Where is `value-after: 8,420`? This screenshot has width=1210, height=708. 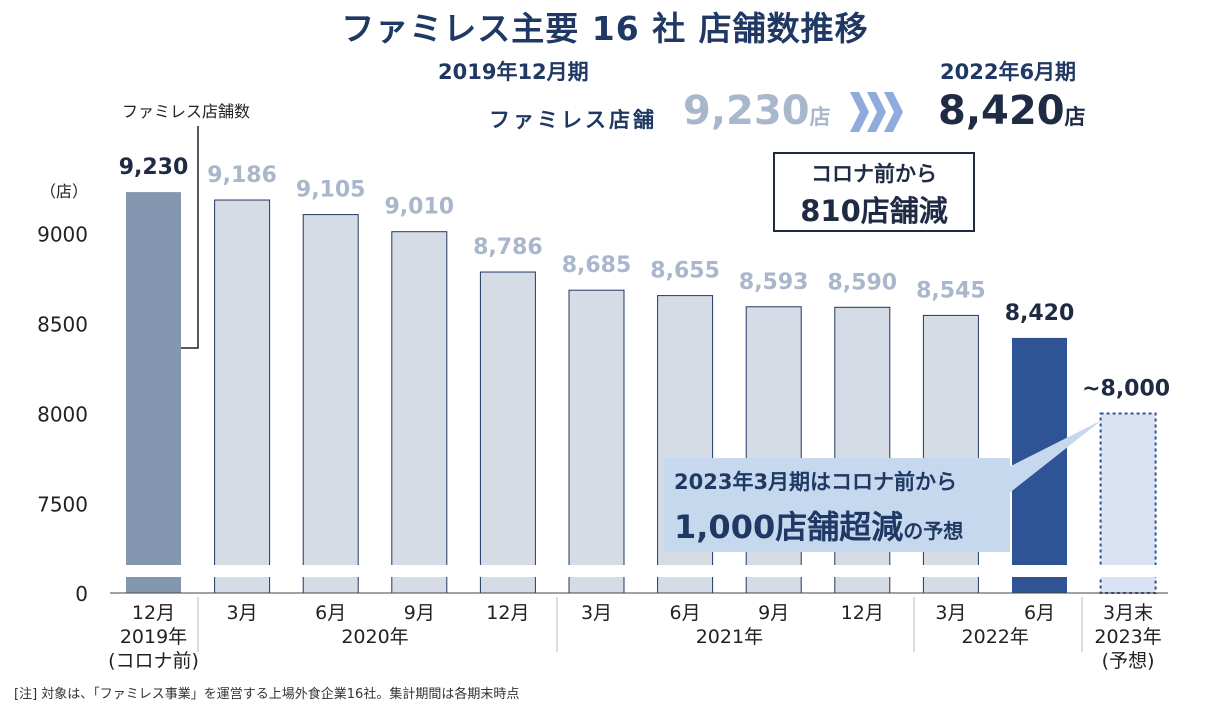
value-after: 8,420 is located at coordinates (1001, 111).